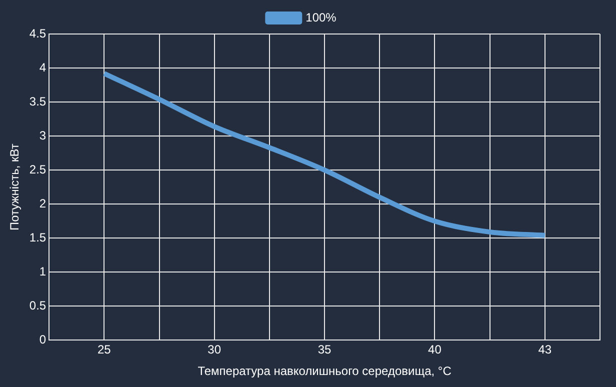 This screenshot has height=387, width=616. I want to click on y-tick-label: 0, so click(42, 339).